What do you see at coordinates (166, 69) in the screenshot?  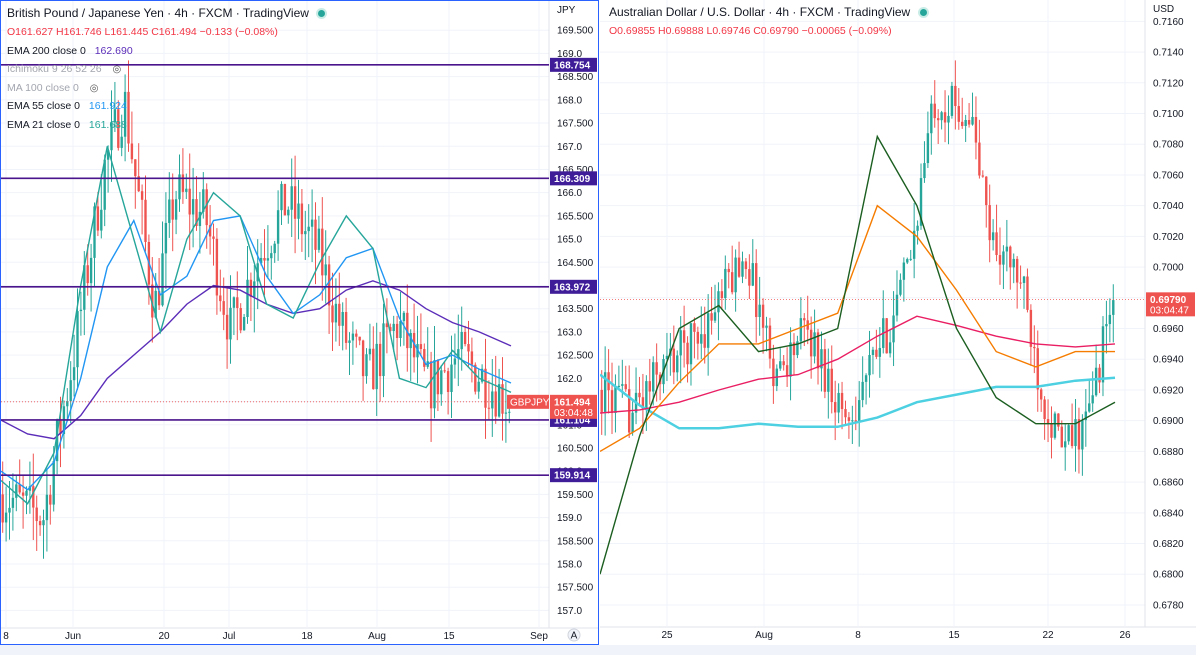 I see `indicator-ichimoku: Ichimoku 9 26 52 26 ◎` at bounding box center [166, 69].